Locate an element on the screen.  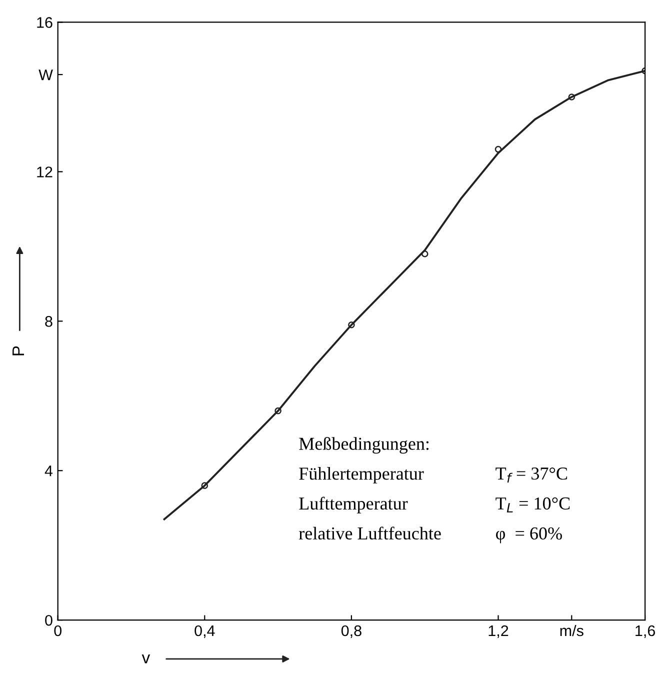
annotation: φ = 60% is located at coordinates (529, 535).